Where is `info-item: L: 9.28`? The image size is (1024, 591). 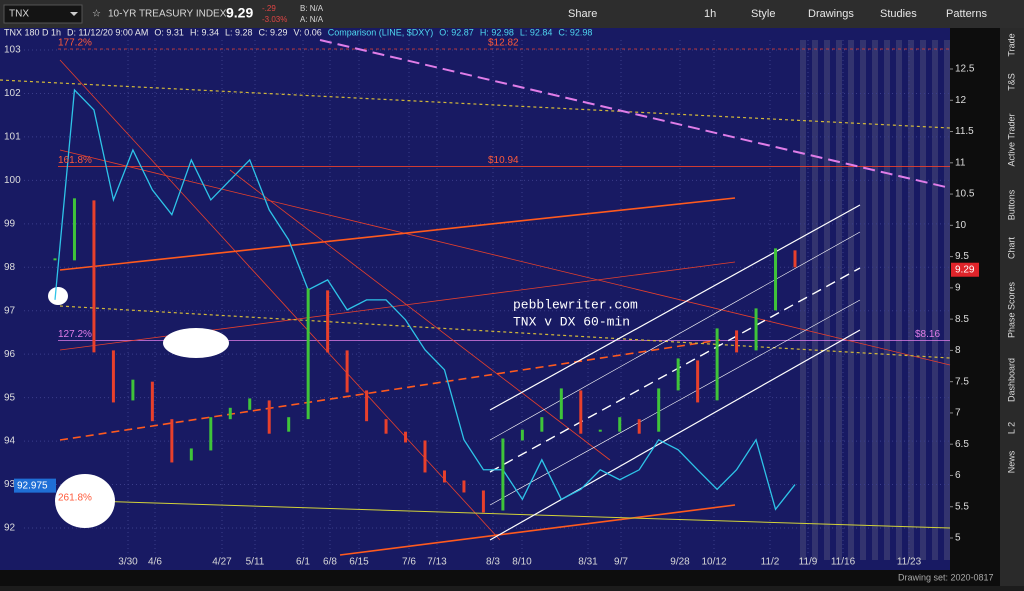
info-item: L: 9.28 is located at coordinates (239, 32).